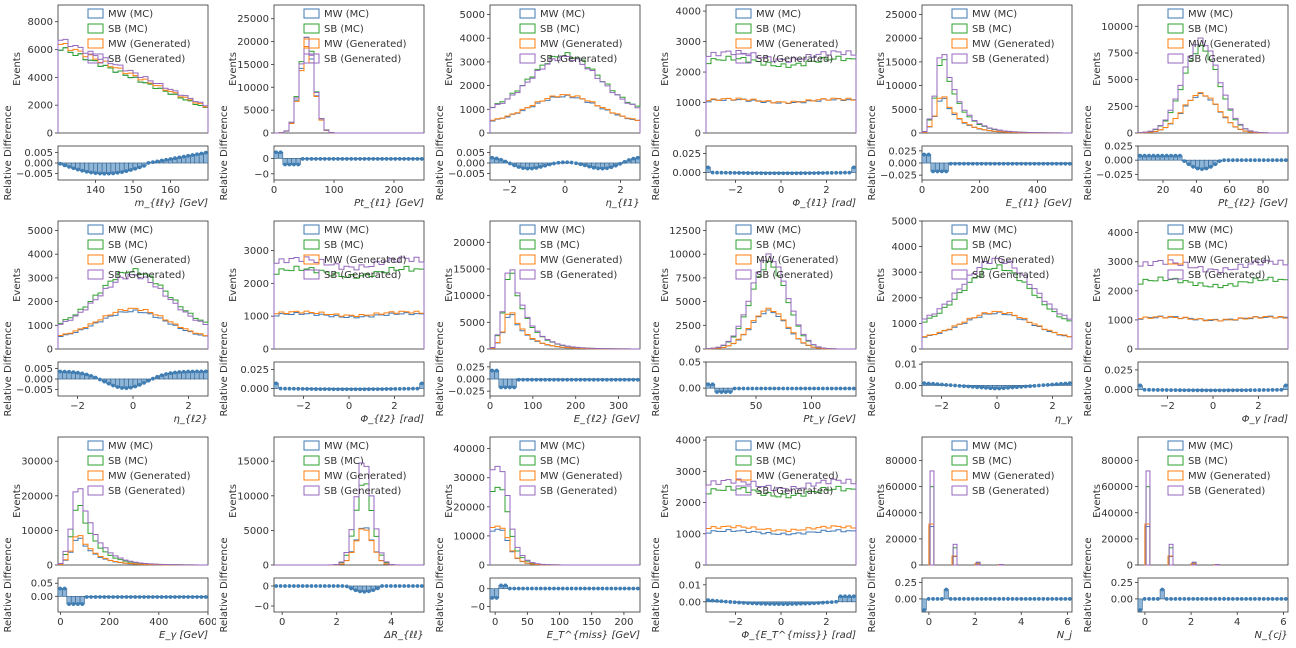 This screenshot has width=1296, height=648. Describe the element at coordinates (1037, 190) in the screenshot. I see `x-tick-label: 400` at that location.